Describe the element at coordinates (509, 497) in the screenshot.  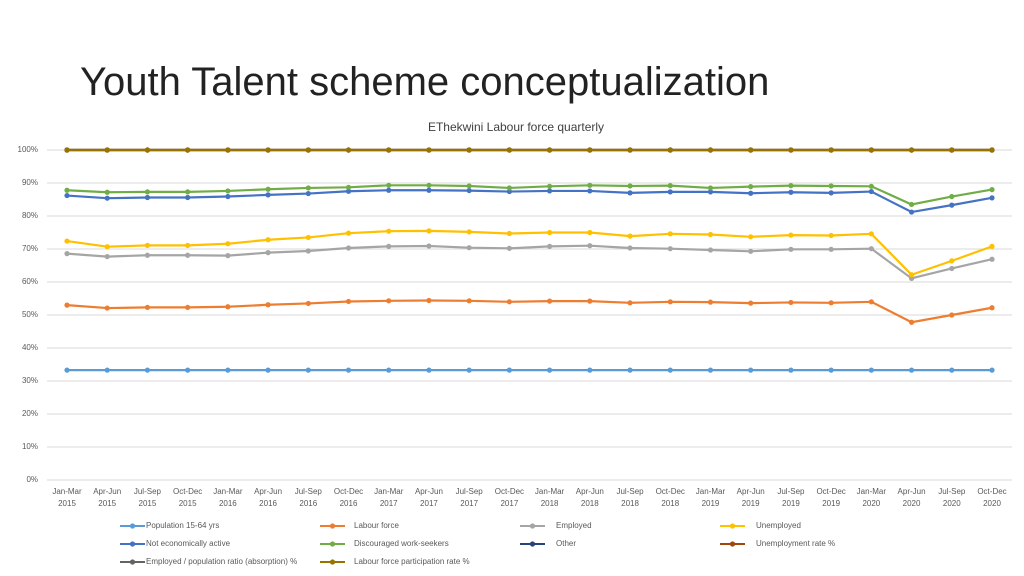
I see `x-tick-label: Oct-Dec 2017` at that location.